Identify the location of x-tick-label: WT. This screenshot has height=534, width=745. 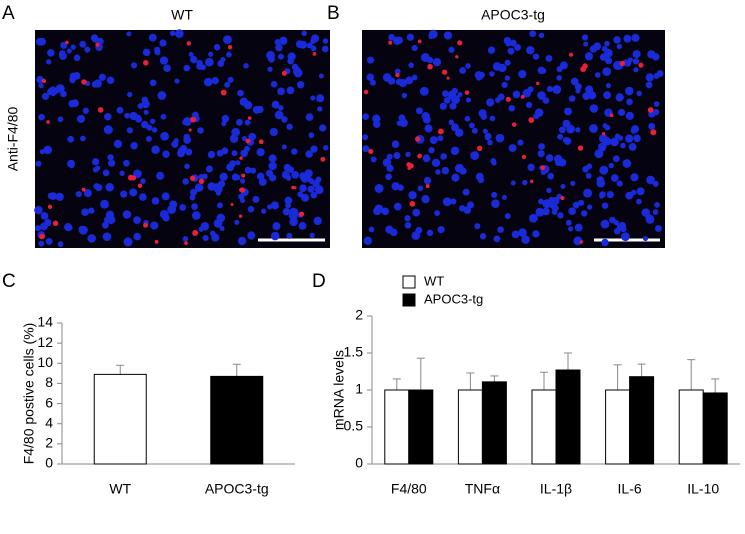
(120, 489).